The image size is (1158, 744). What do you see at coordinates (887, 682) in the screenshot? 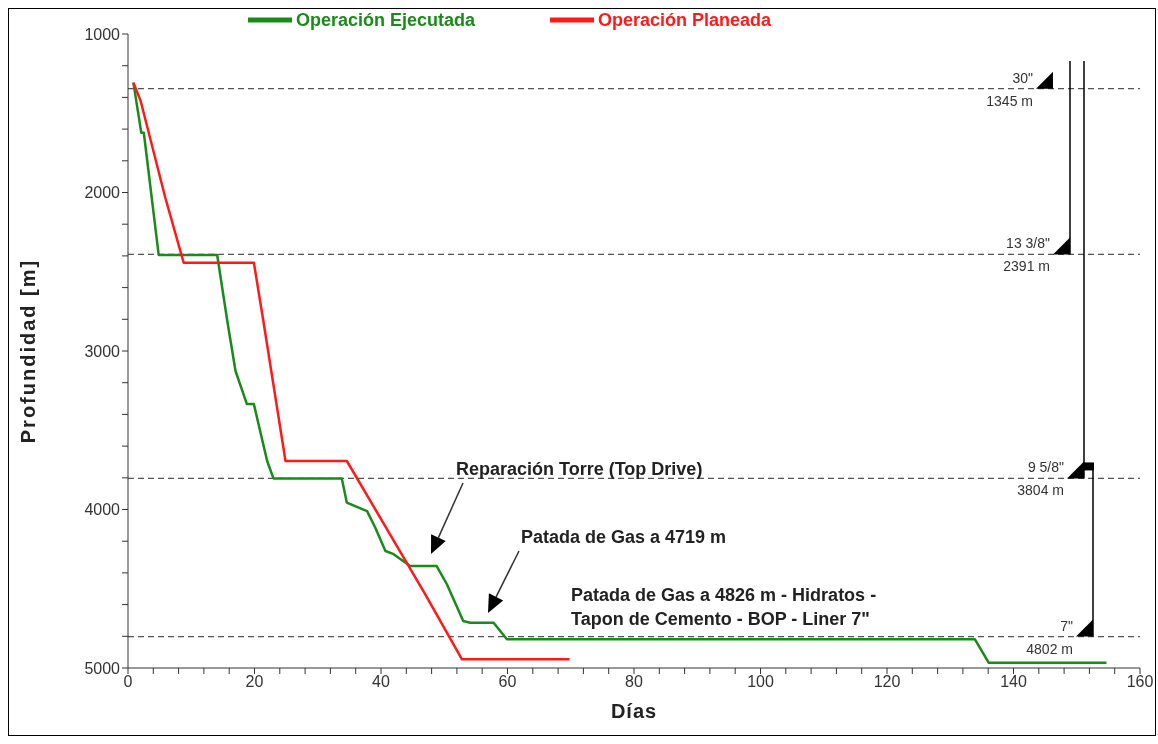
I see `x-tick-label: 120` at bounding box center [887, 682].